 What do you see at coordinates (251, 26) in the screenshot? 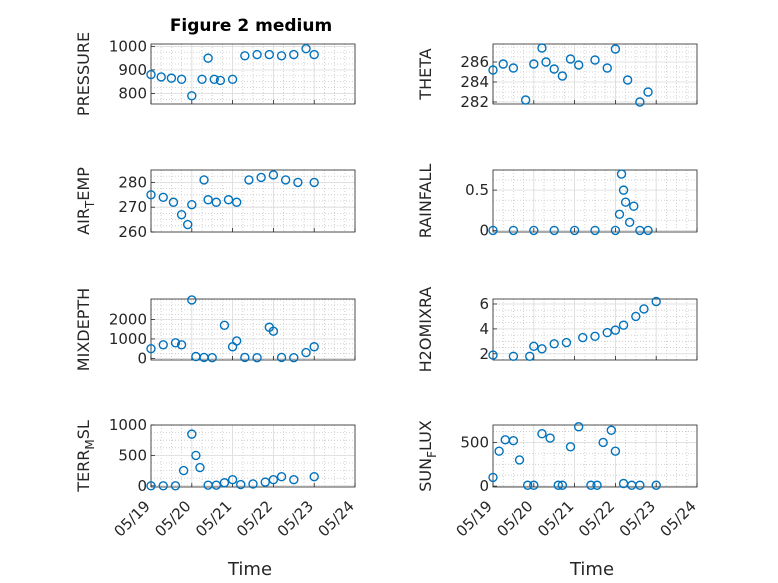
I see `figure-title: Figure 2 medium` at bounding box center [251, 26].